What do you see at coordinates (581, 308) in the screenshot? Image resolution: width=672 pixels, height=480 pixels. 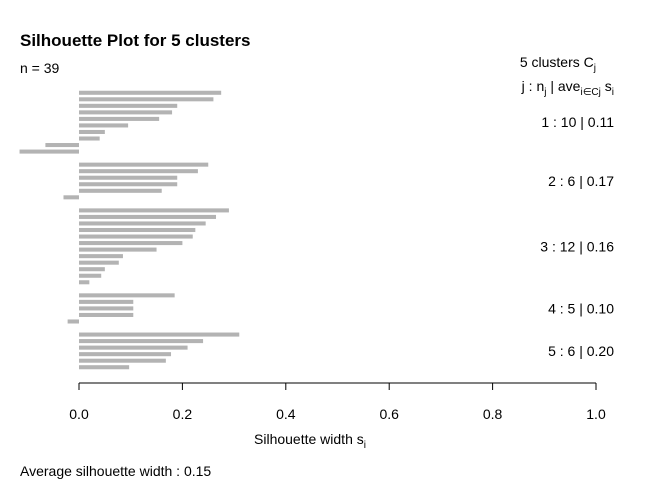 I see `cluster-summary-label-4: 4 : 5 | 0.10` at bounding box center [581, 308].